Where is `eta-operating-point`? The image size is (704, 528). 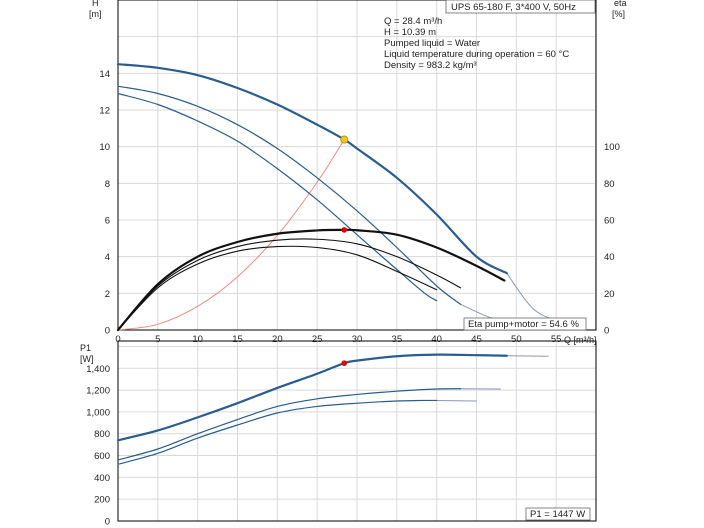
eta-operating-point is located at coordinates (344, 230).